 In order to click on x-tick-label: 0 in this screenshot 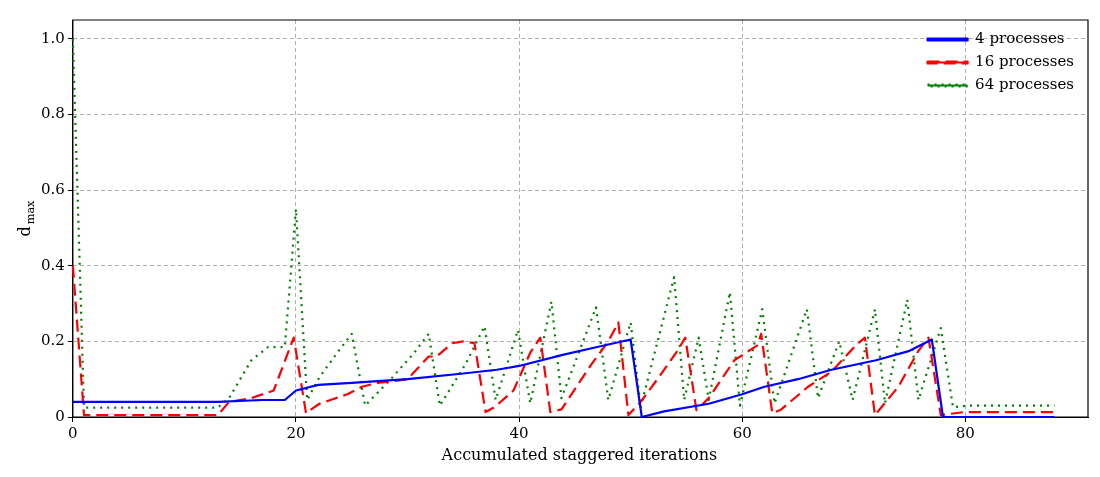, I will do `click(73, 432)`.